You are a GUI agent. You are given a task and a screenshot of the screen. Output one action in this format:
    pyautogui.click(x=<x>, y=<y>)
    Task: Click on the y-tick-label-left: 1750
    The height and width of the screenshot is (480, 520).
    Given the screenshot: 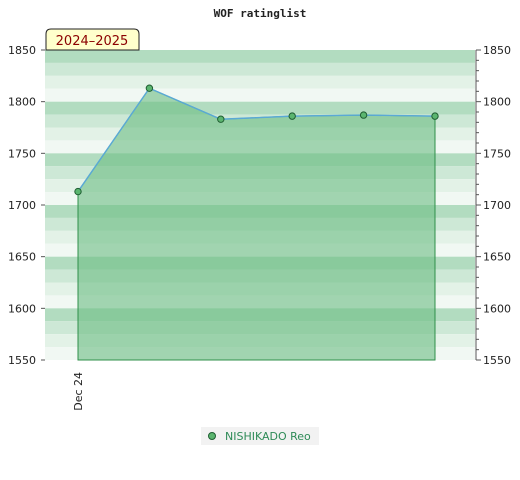 What is the action you would take?
    pyautogui.click(x=22, y=153)
    